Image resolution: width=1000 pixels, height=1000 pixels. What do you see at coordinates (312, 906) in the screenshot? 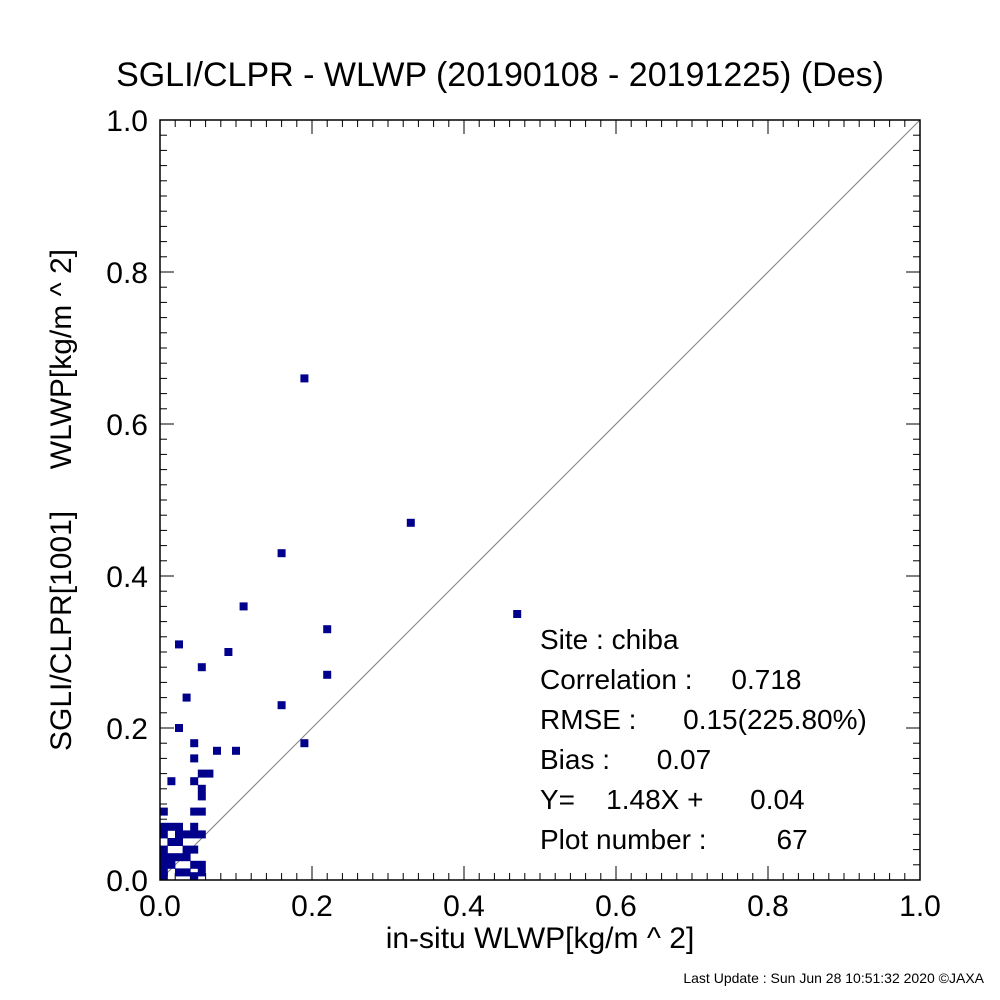
I see `x-tick-label: 0.2` at bounding box center [312, 906].